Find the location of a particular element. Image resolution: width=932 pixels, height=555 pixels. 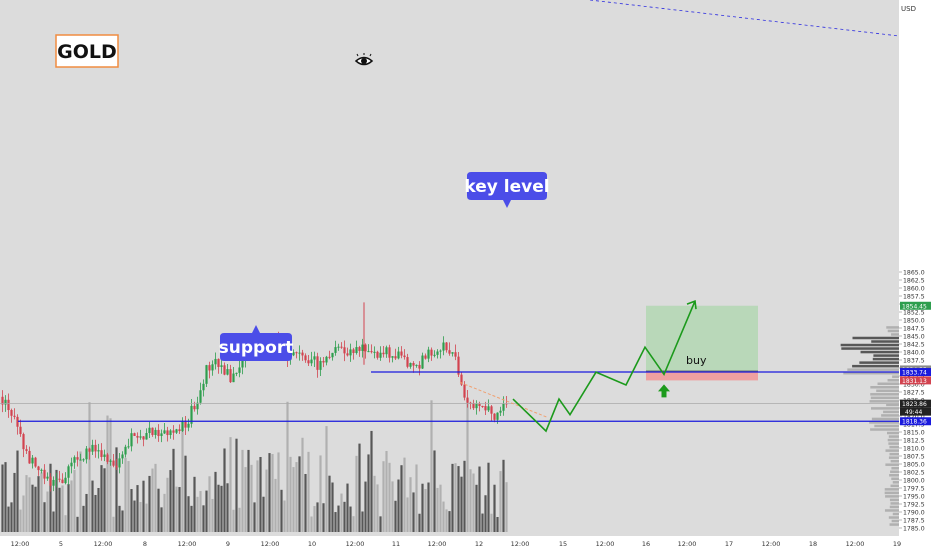

price-axis-bg is located at coordinates (915, 275).